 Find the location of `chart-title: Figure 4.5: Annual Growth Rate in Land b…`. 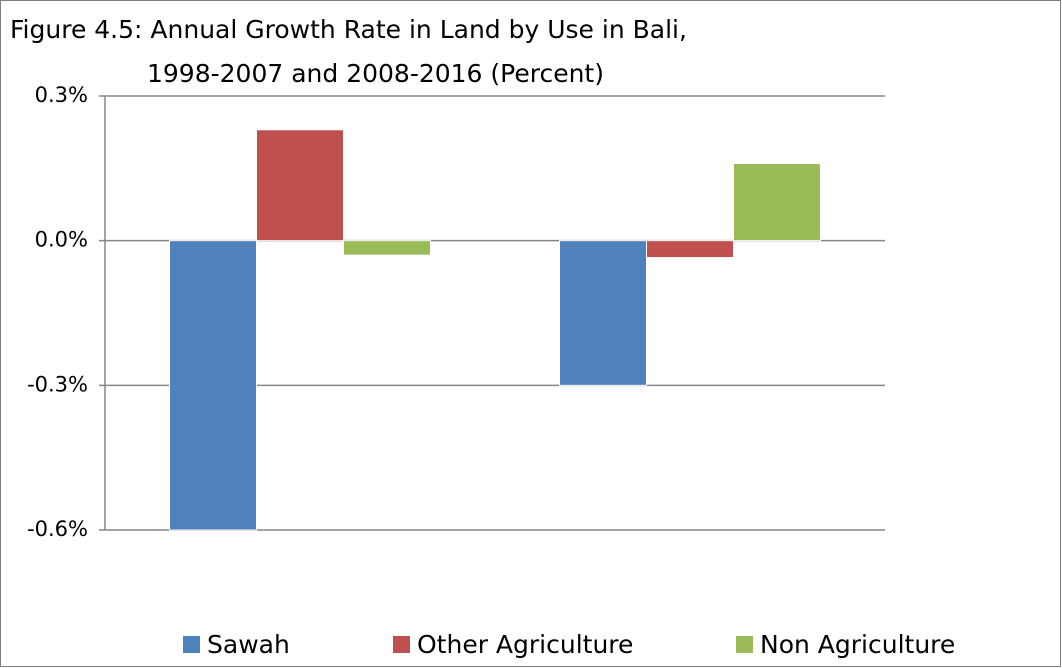

chart-title: Figure 4.5: Annual Growth Rate in Land b… is located at coordinates (348, 29).